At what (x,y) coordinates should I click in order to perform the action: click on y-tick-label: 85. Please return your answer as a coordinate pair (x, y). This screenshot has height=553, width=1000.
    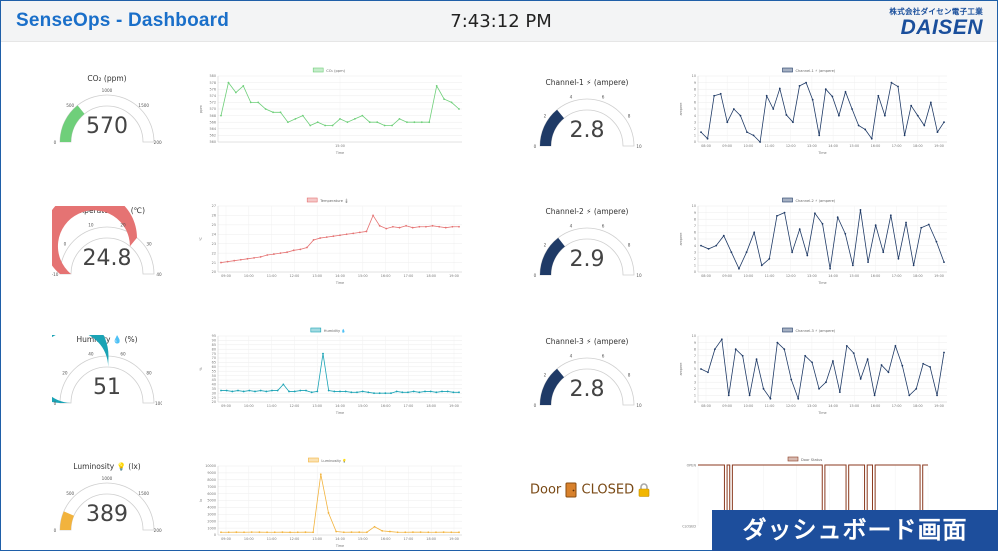
    Looking at the image, I should click on (214, 345).